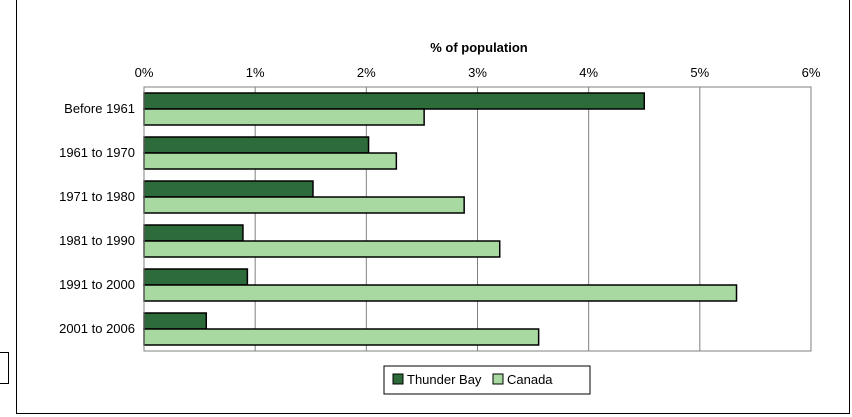  I want to click on category-label: 1971 to 1980, so click(97, 196).